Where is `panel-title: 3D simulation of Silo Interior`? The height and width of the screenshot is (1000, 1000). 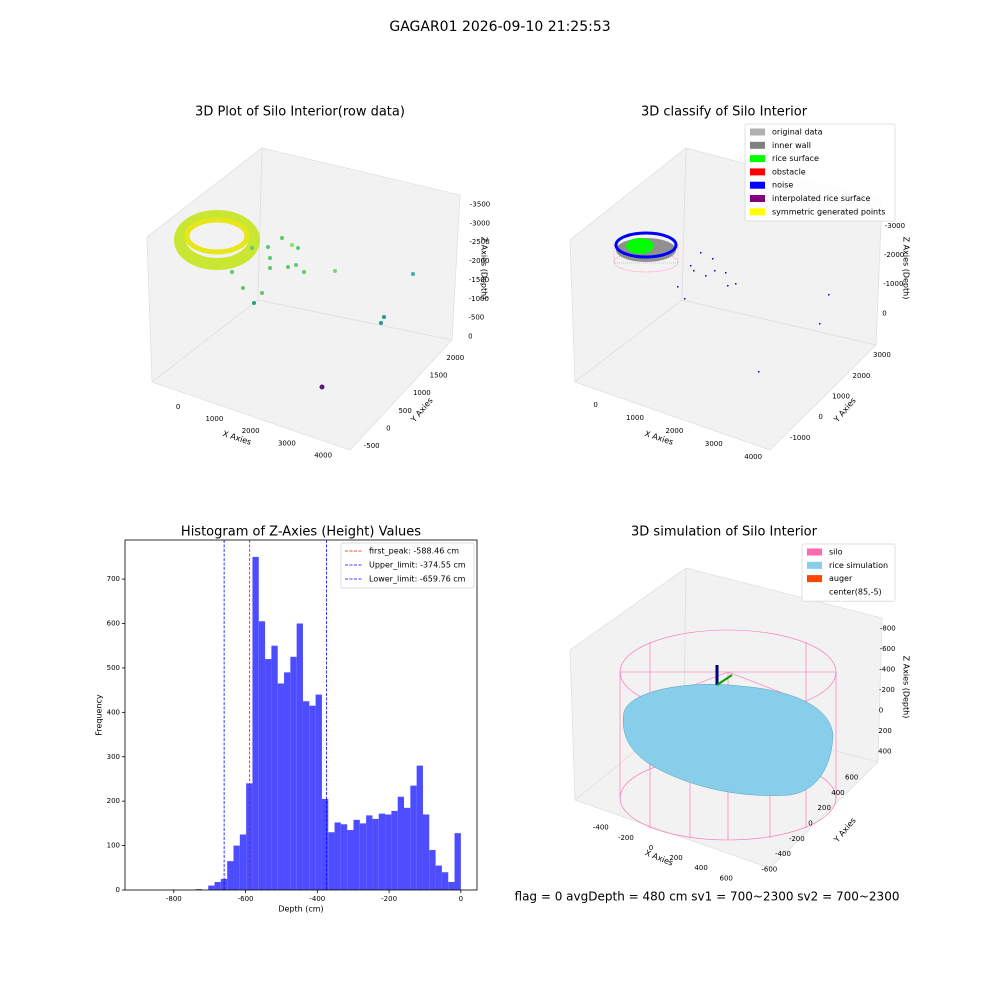 panel-title: 3D simulation of Silo Interior is located at coordinates (724, 532).